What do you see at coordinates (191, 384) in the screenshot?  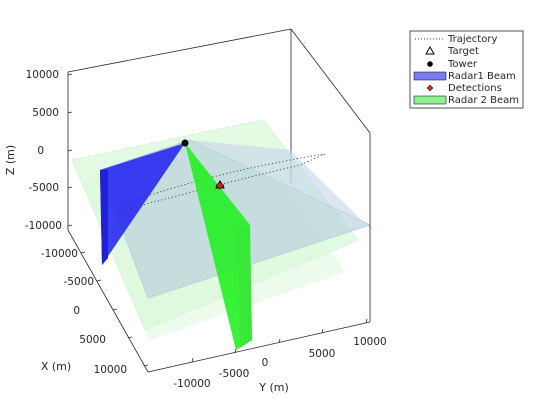 I see `y-tick-label: -10000` at bounding box center [191, 384].